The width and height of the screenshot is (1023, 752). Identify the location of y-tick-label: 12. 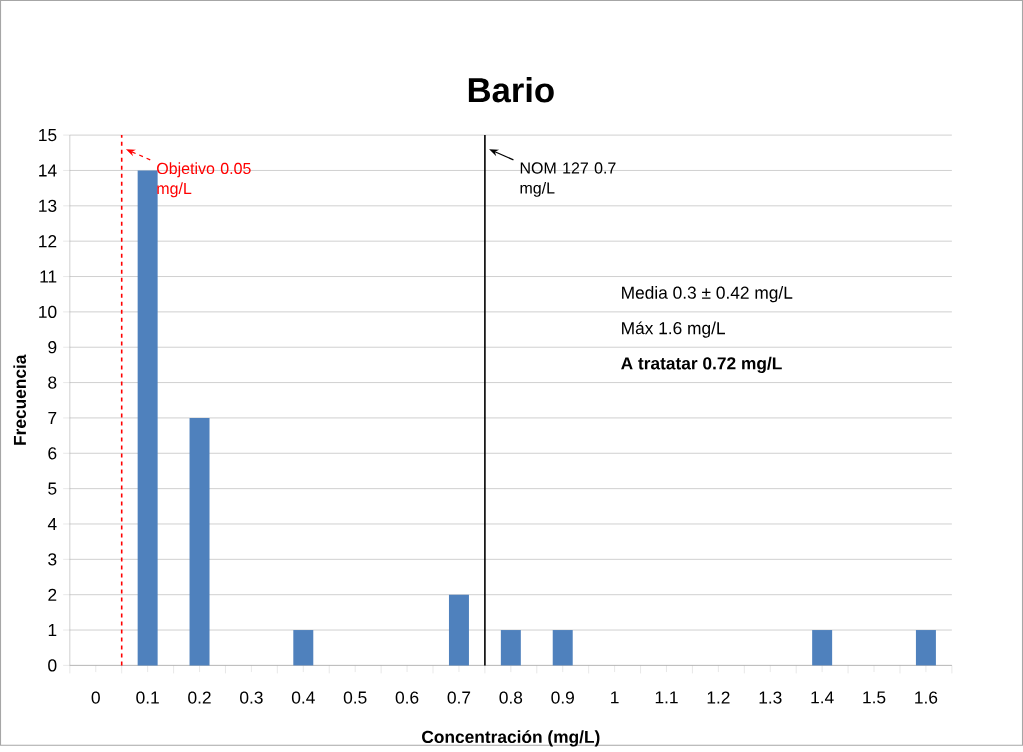
(48, 241).